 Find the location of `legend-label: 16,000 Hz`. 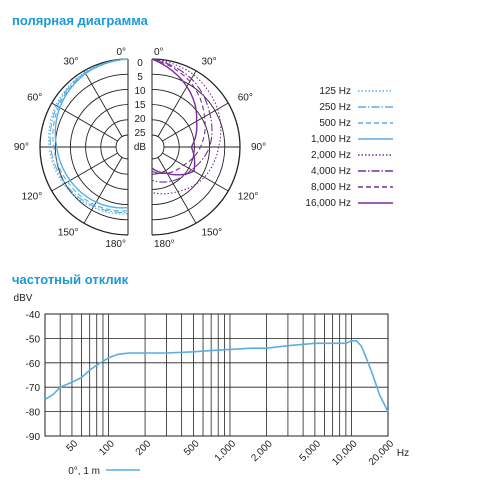

legend-label: 16,000 Hz is located at coordinates (328, 203).